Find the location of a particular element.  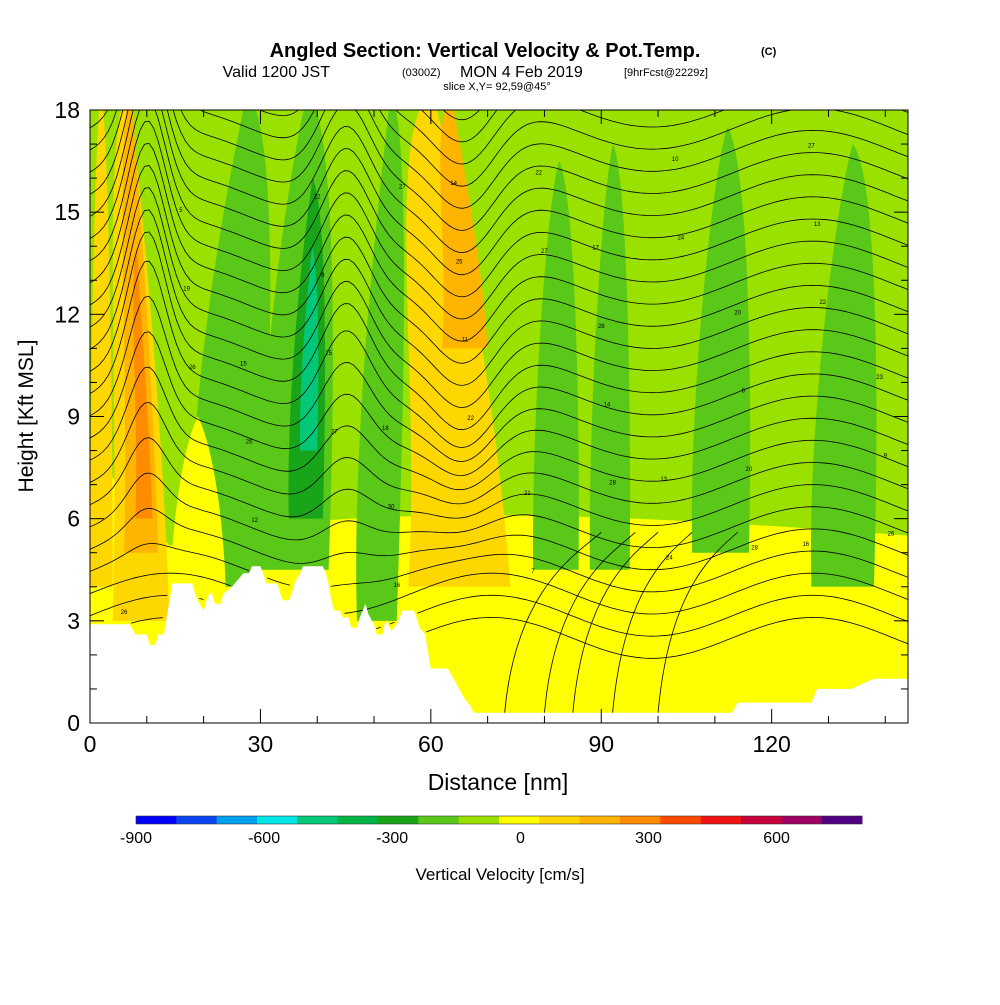

colorbar-tick-label: -600 is located at coordinates (264, 838).